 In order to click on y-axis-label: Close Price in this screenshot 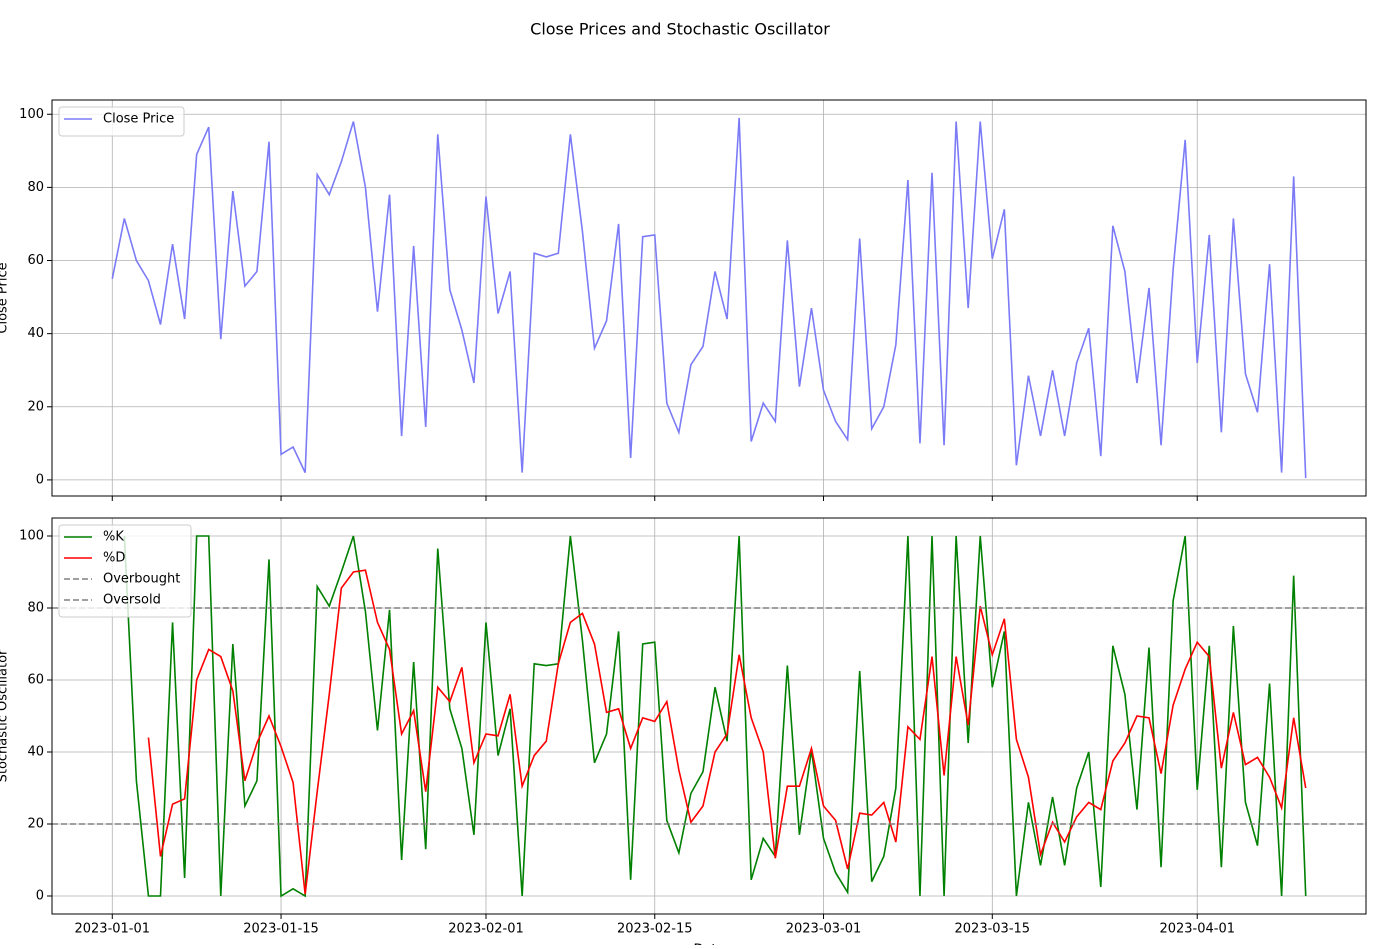, I will do `click(5, 297)`.